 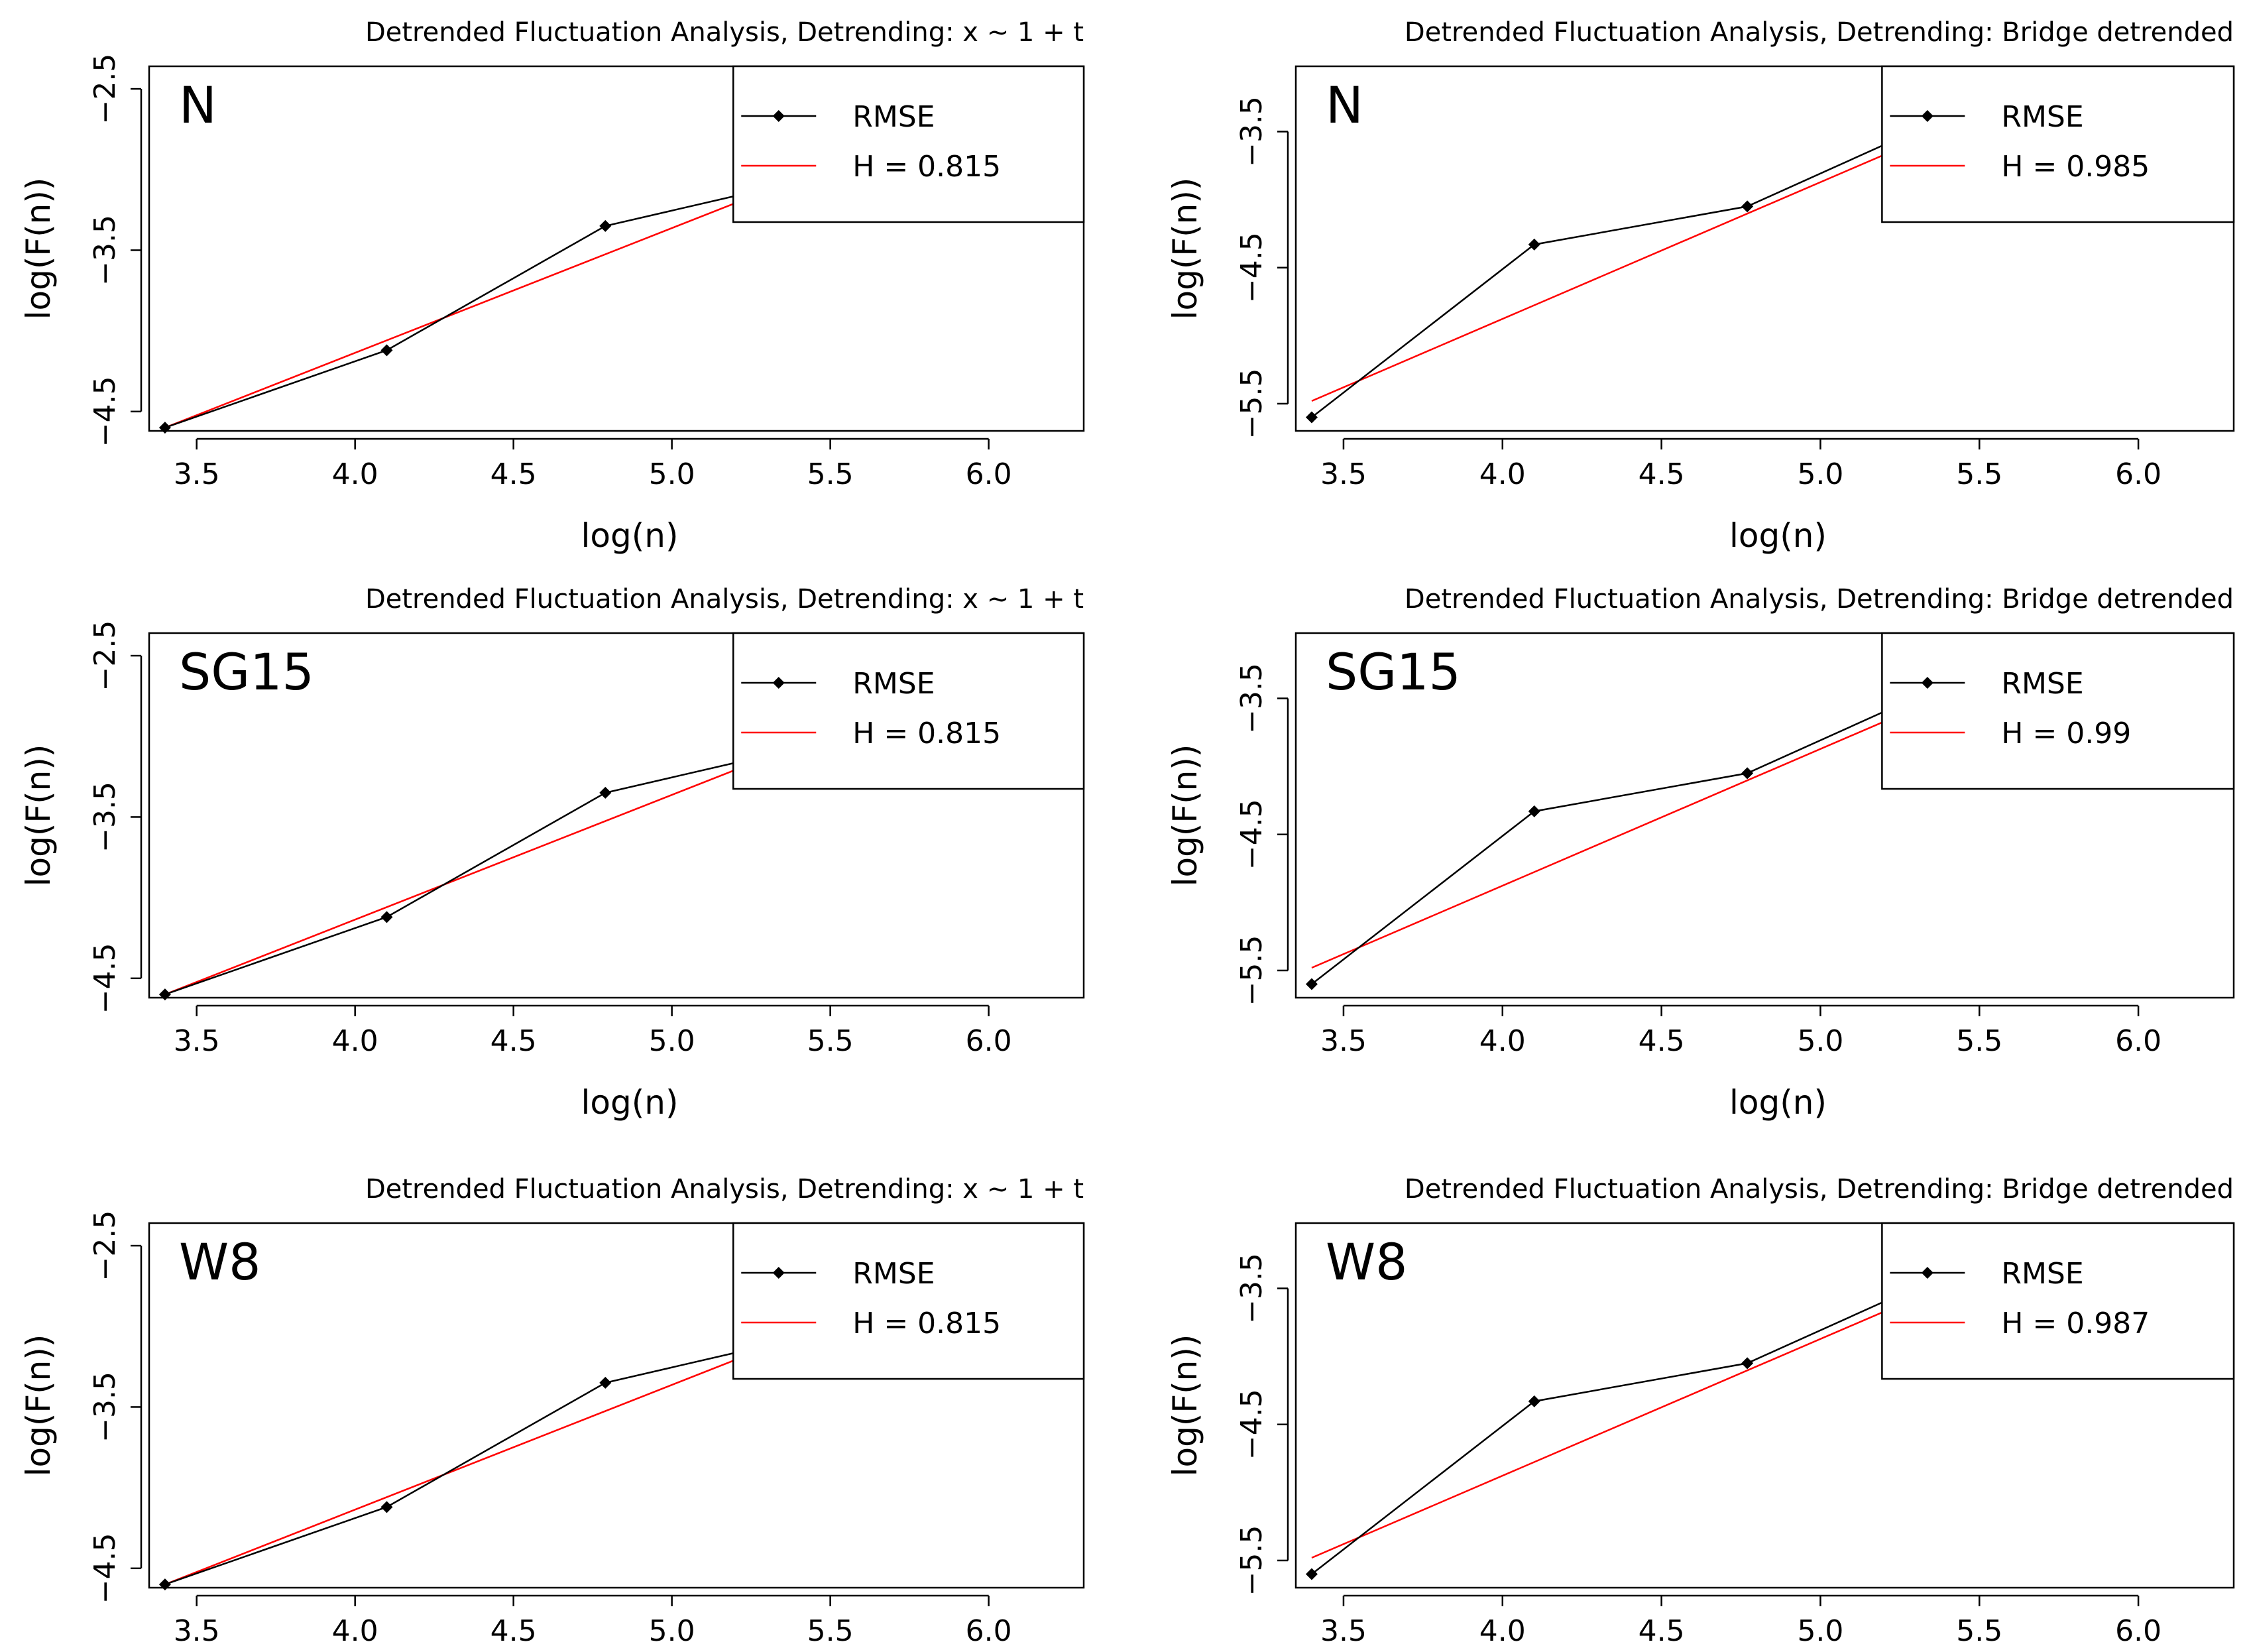 I want to click on legend-entry: H = 0.987, so click(x=2075, y=1323).